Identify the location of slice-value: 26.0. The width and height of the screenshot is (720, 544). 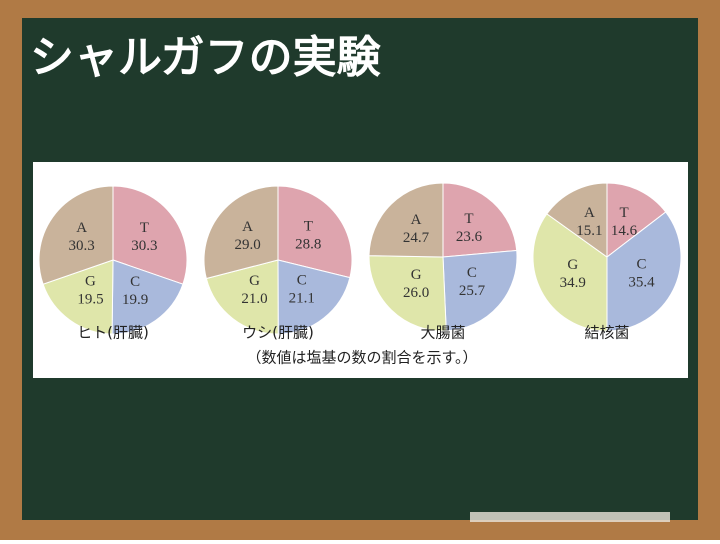
(416, 293).